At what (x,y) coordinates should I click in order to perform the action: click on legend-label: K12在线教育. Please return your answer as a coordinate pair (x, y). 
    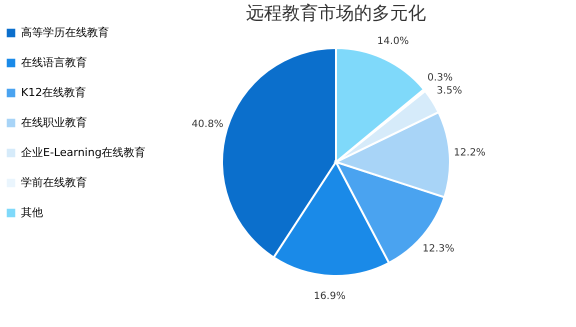
    Looking at the image, I should click on (53, 92).